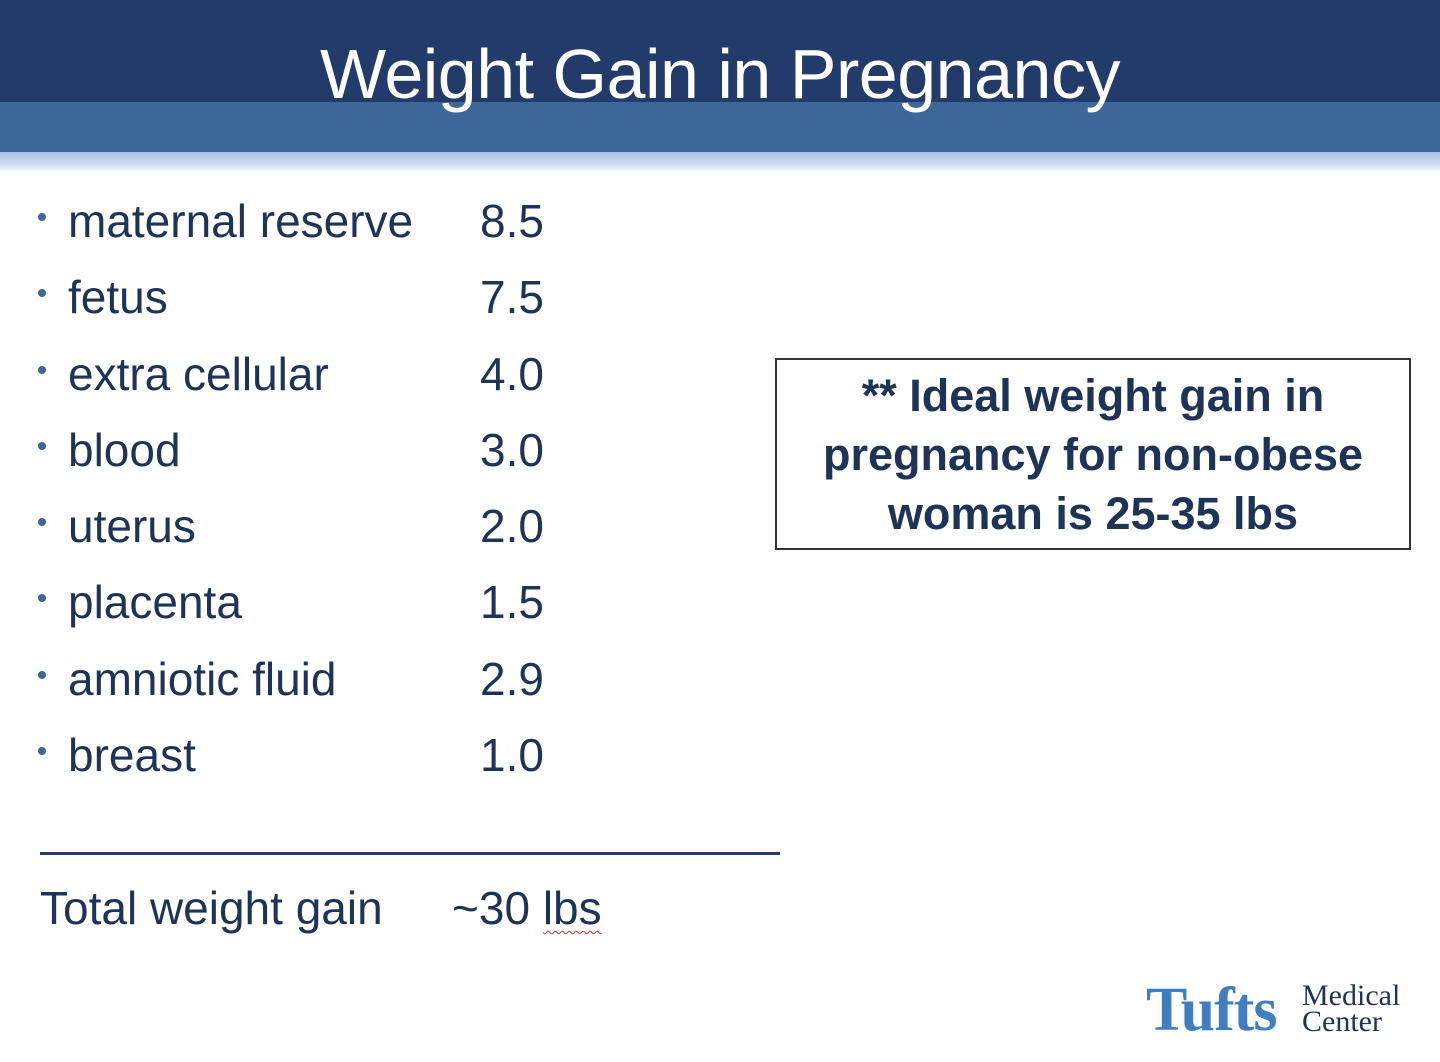 This screenshot has width=1440, height=1062. Describe the element at coordinates (1212, 1010) in the screenshot. I see `logo-wordmark: Tufts` at that location.